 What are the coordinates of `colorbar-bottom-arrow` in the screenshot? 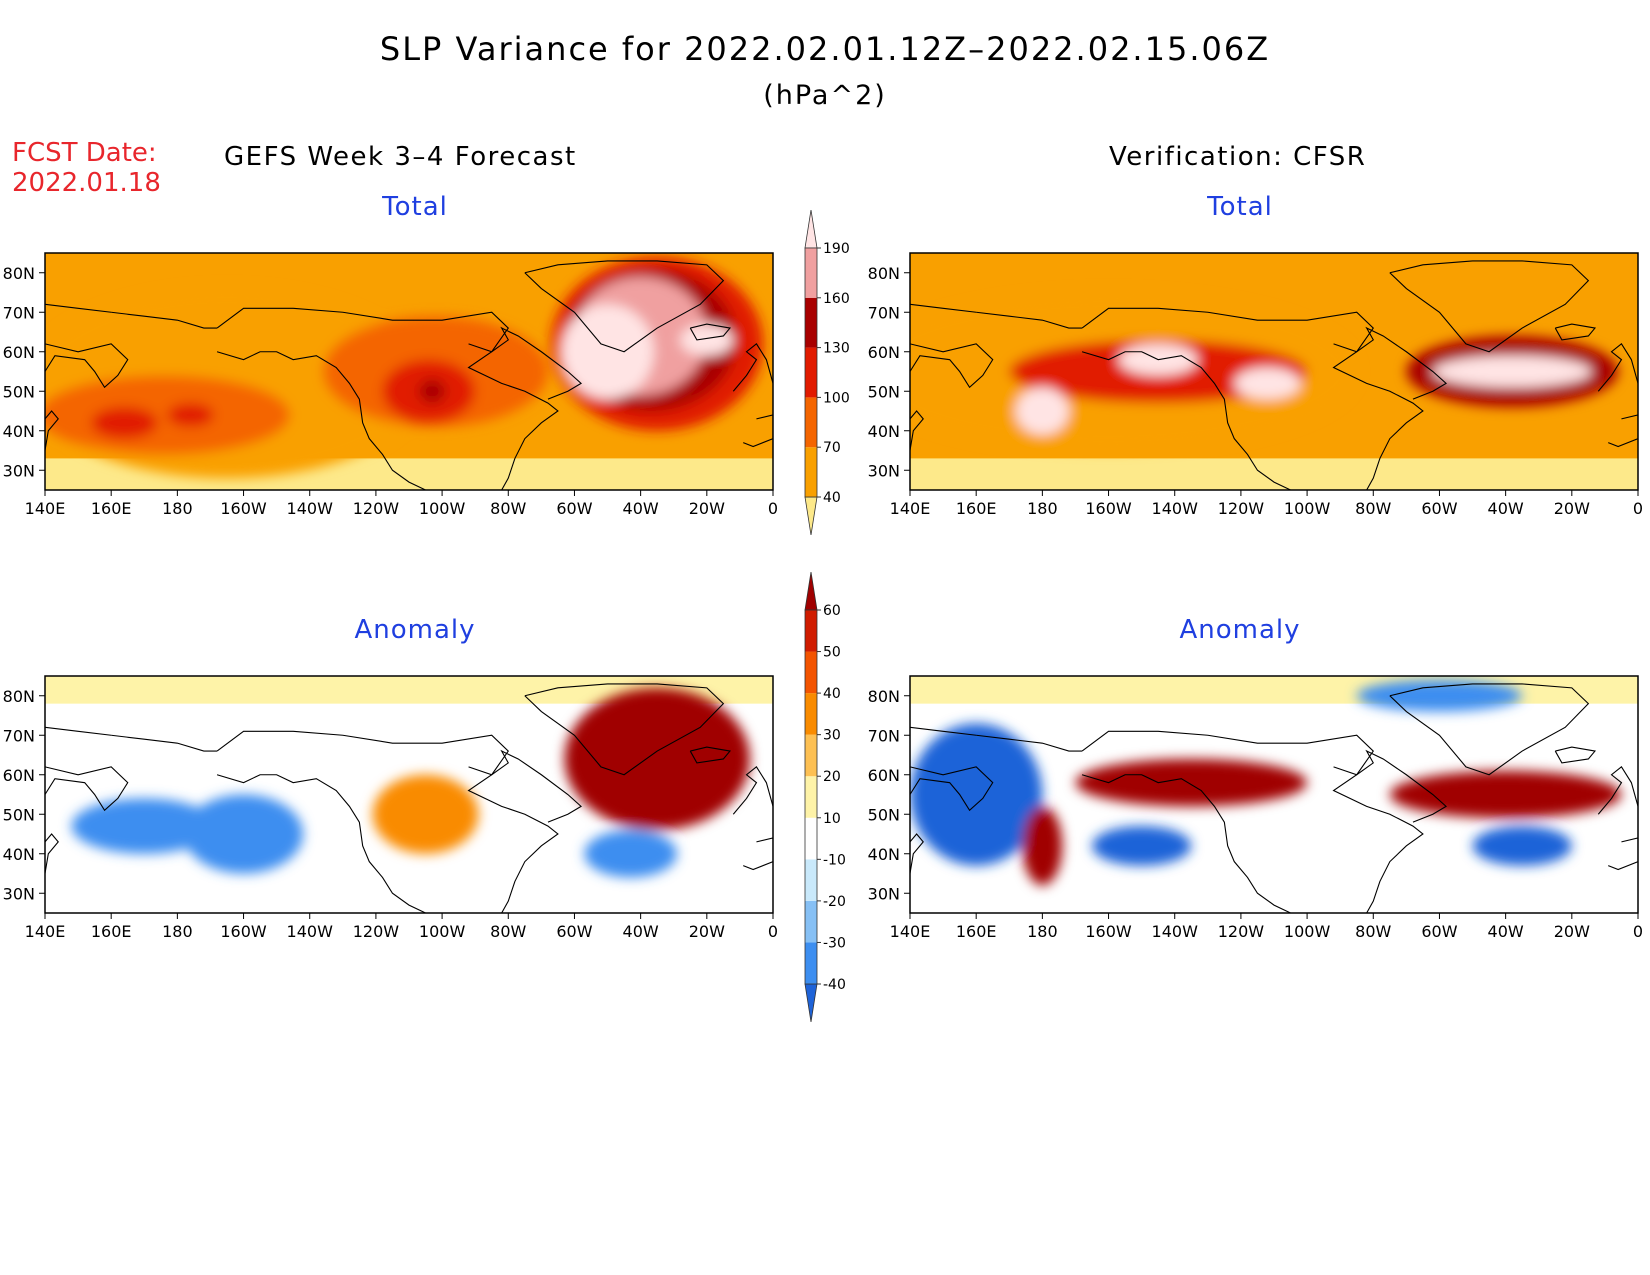 It's located at (811, 1002).